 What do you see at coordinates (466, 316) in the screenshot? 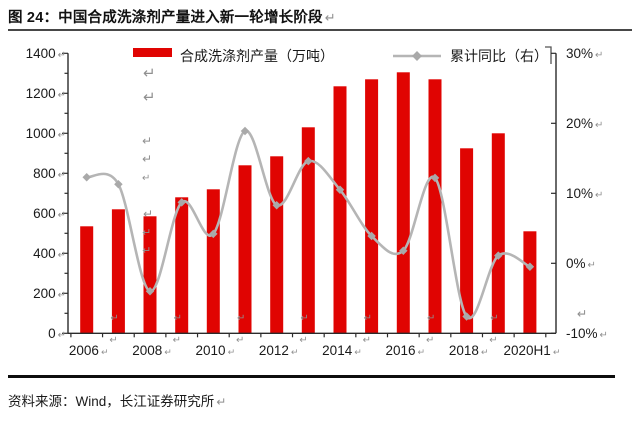
I see `marker-2018` at bounding box center [466, 316].